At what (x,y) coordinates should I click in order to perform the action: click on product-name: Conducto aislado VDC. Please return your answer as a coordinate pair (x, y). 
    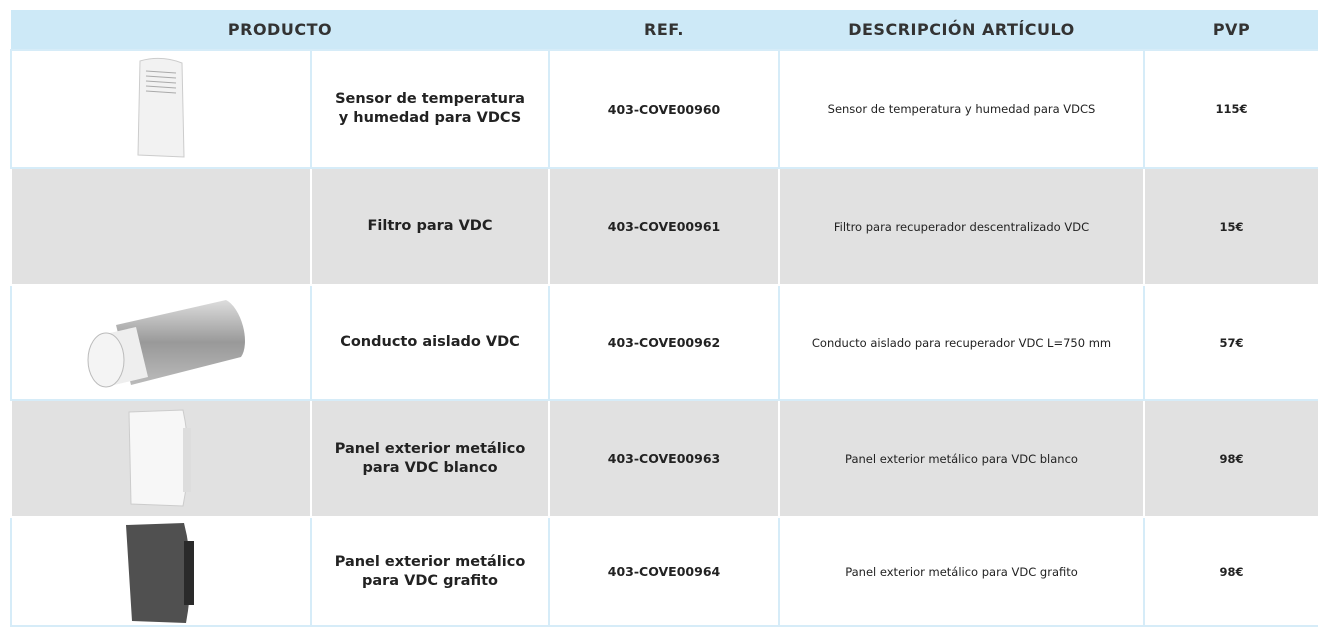
    Looking at the image, I should click on (430, 342).